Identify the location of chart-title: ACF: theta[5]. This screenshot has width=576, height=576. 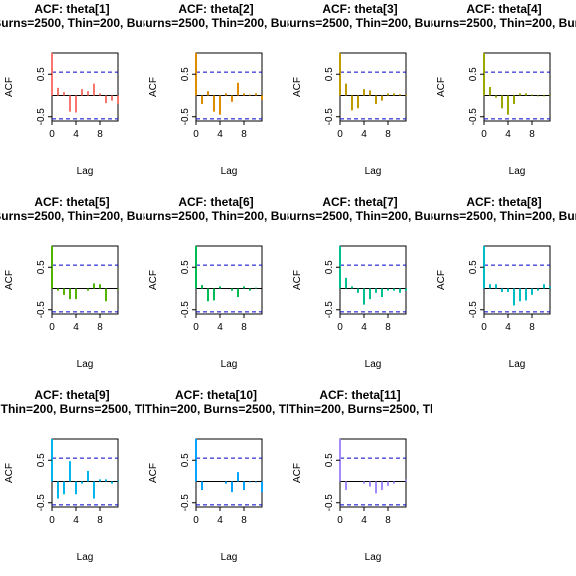
(71, 202).